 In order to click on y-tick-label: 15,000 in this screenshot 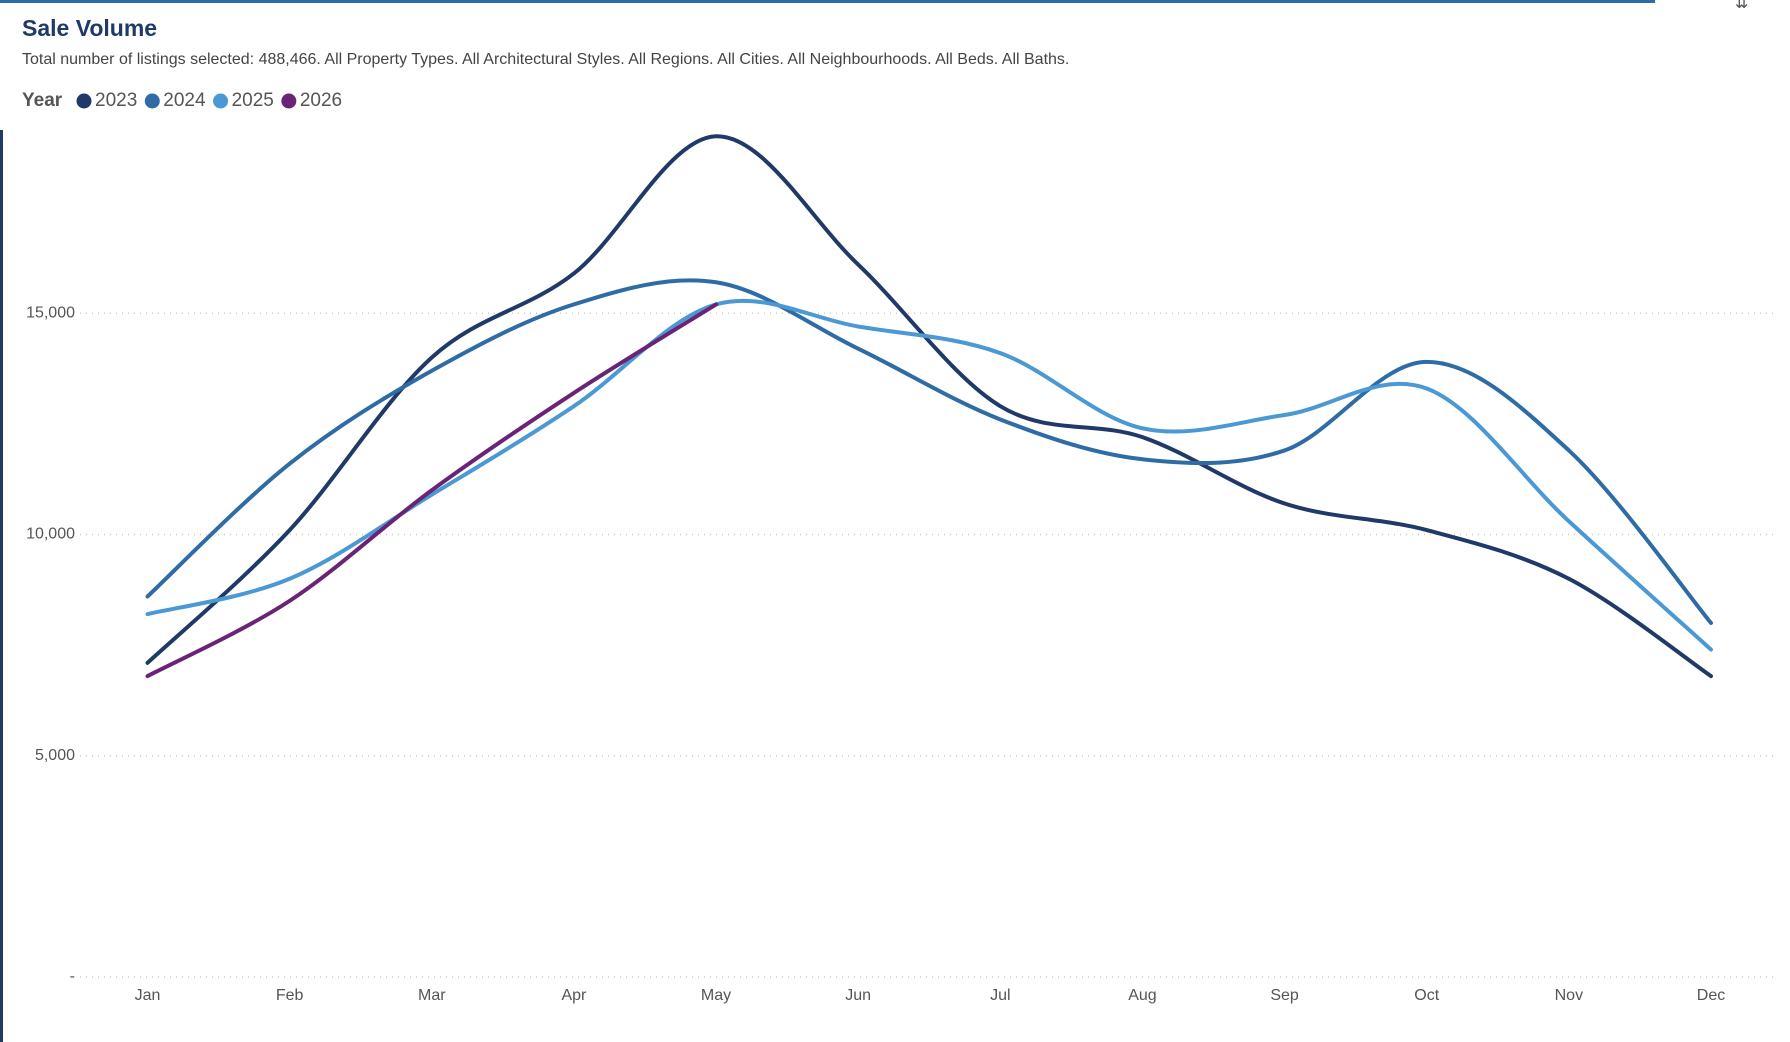, I will do `click(50, 312)`.